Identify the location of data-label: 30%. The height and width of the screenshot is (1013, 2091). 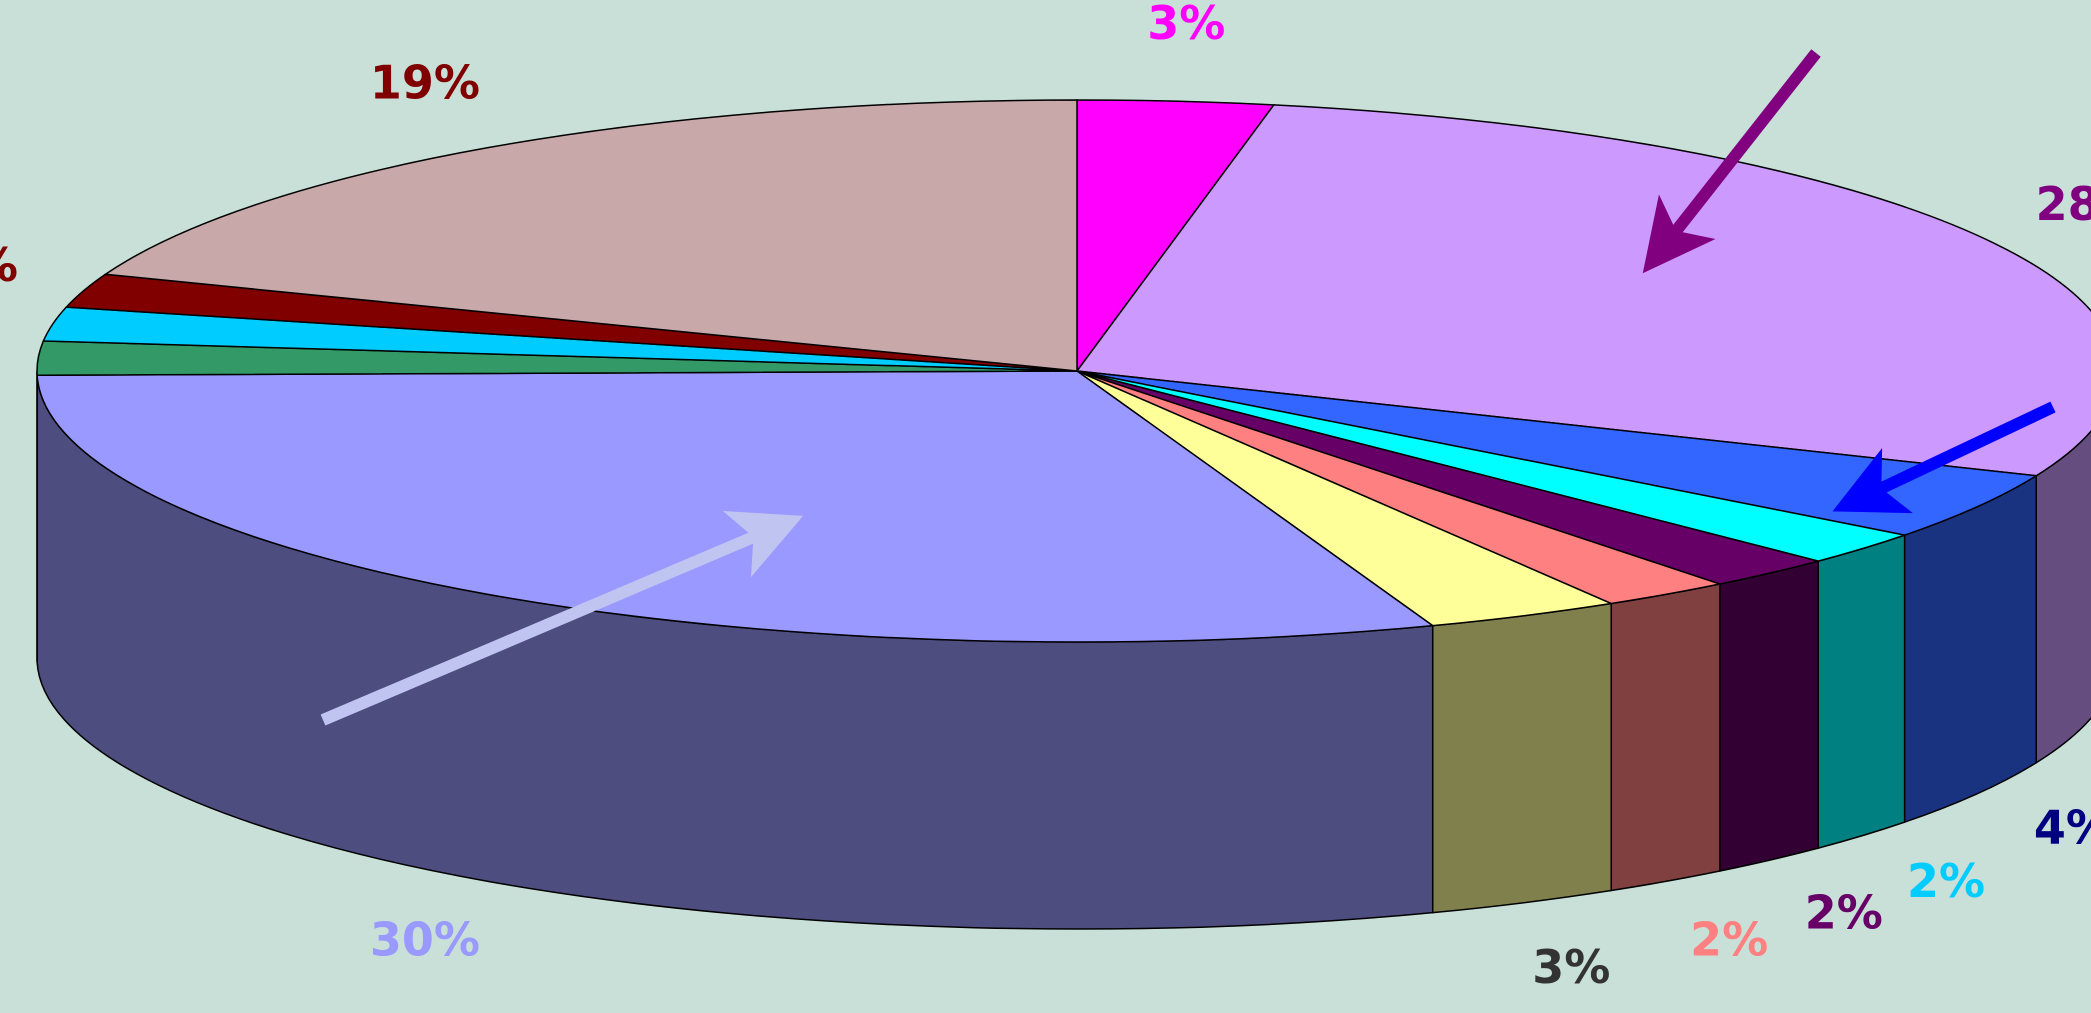
(425, 939).